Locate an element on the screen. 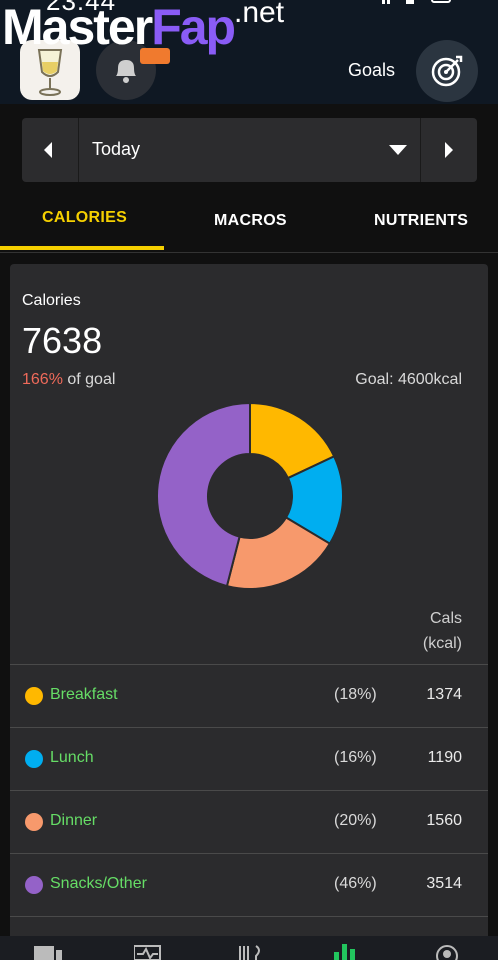 Image resolution: width=498 pixels, height=960 pixels. goal-value: Goal: 4600kcal is located at coordinates (408, 379).